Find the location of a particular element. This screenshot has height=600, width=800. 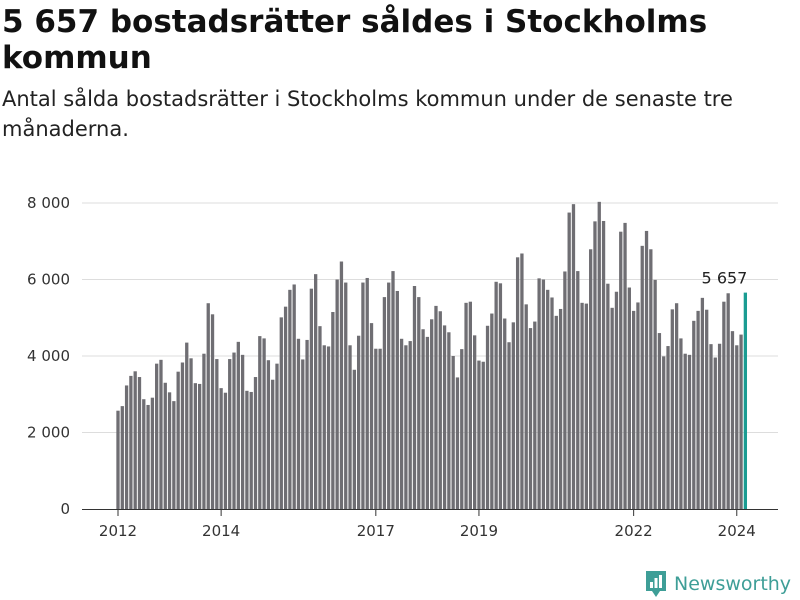

brand-name: Newsworthy is located at coordinates (733, 584).